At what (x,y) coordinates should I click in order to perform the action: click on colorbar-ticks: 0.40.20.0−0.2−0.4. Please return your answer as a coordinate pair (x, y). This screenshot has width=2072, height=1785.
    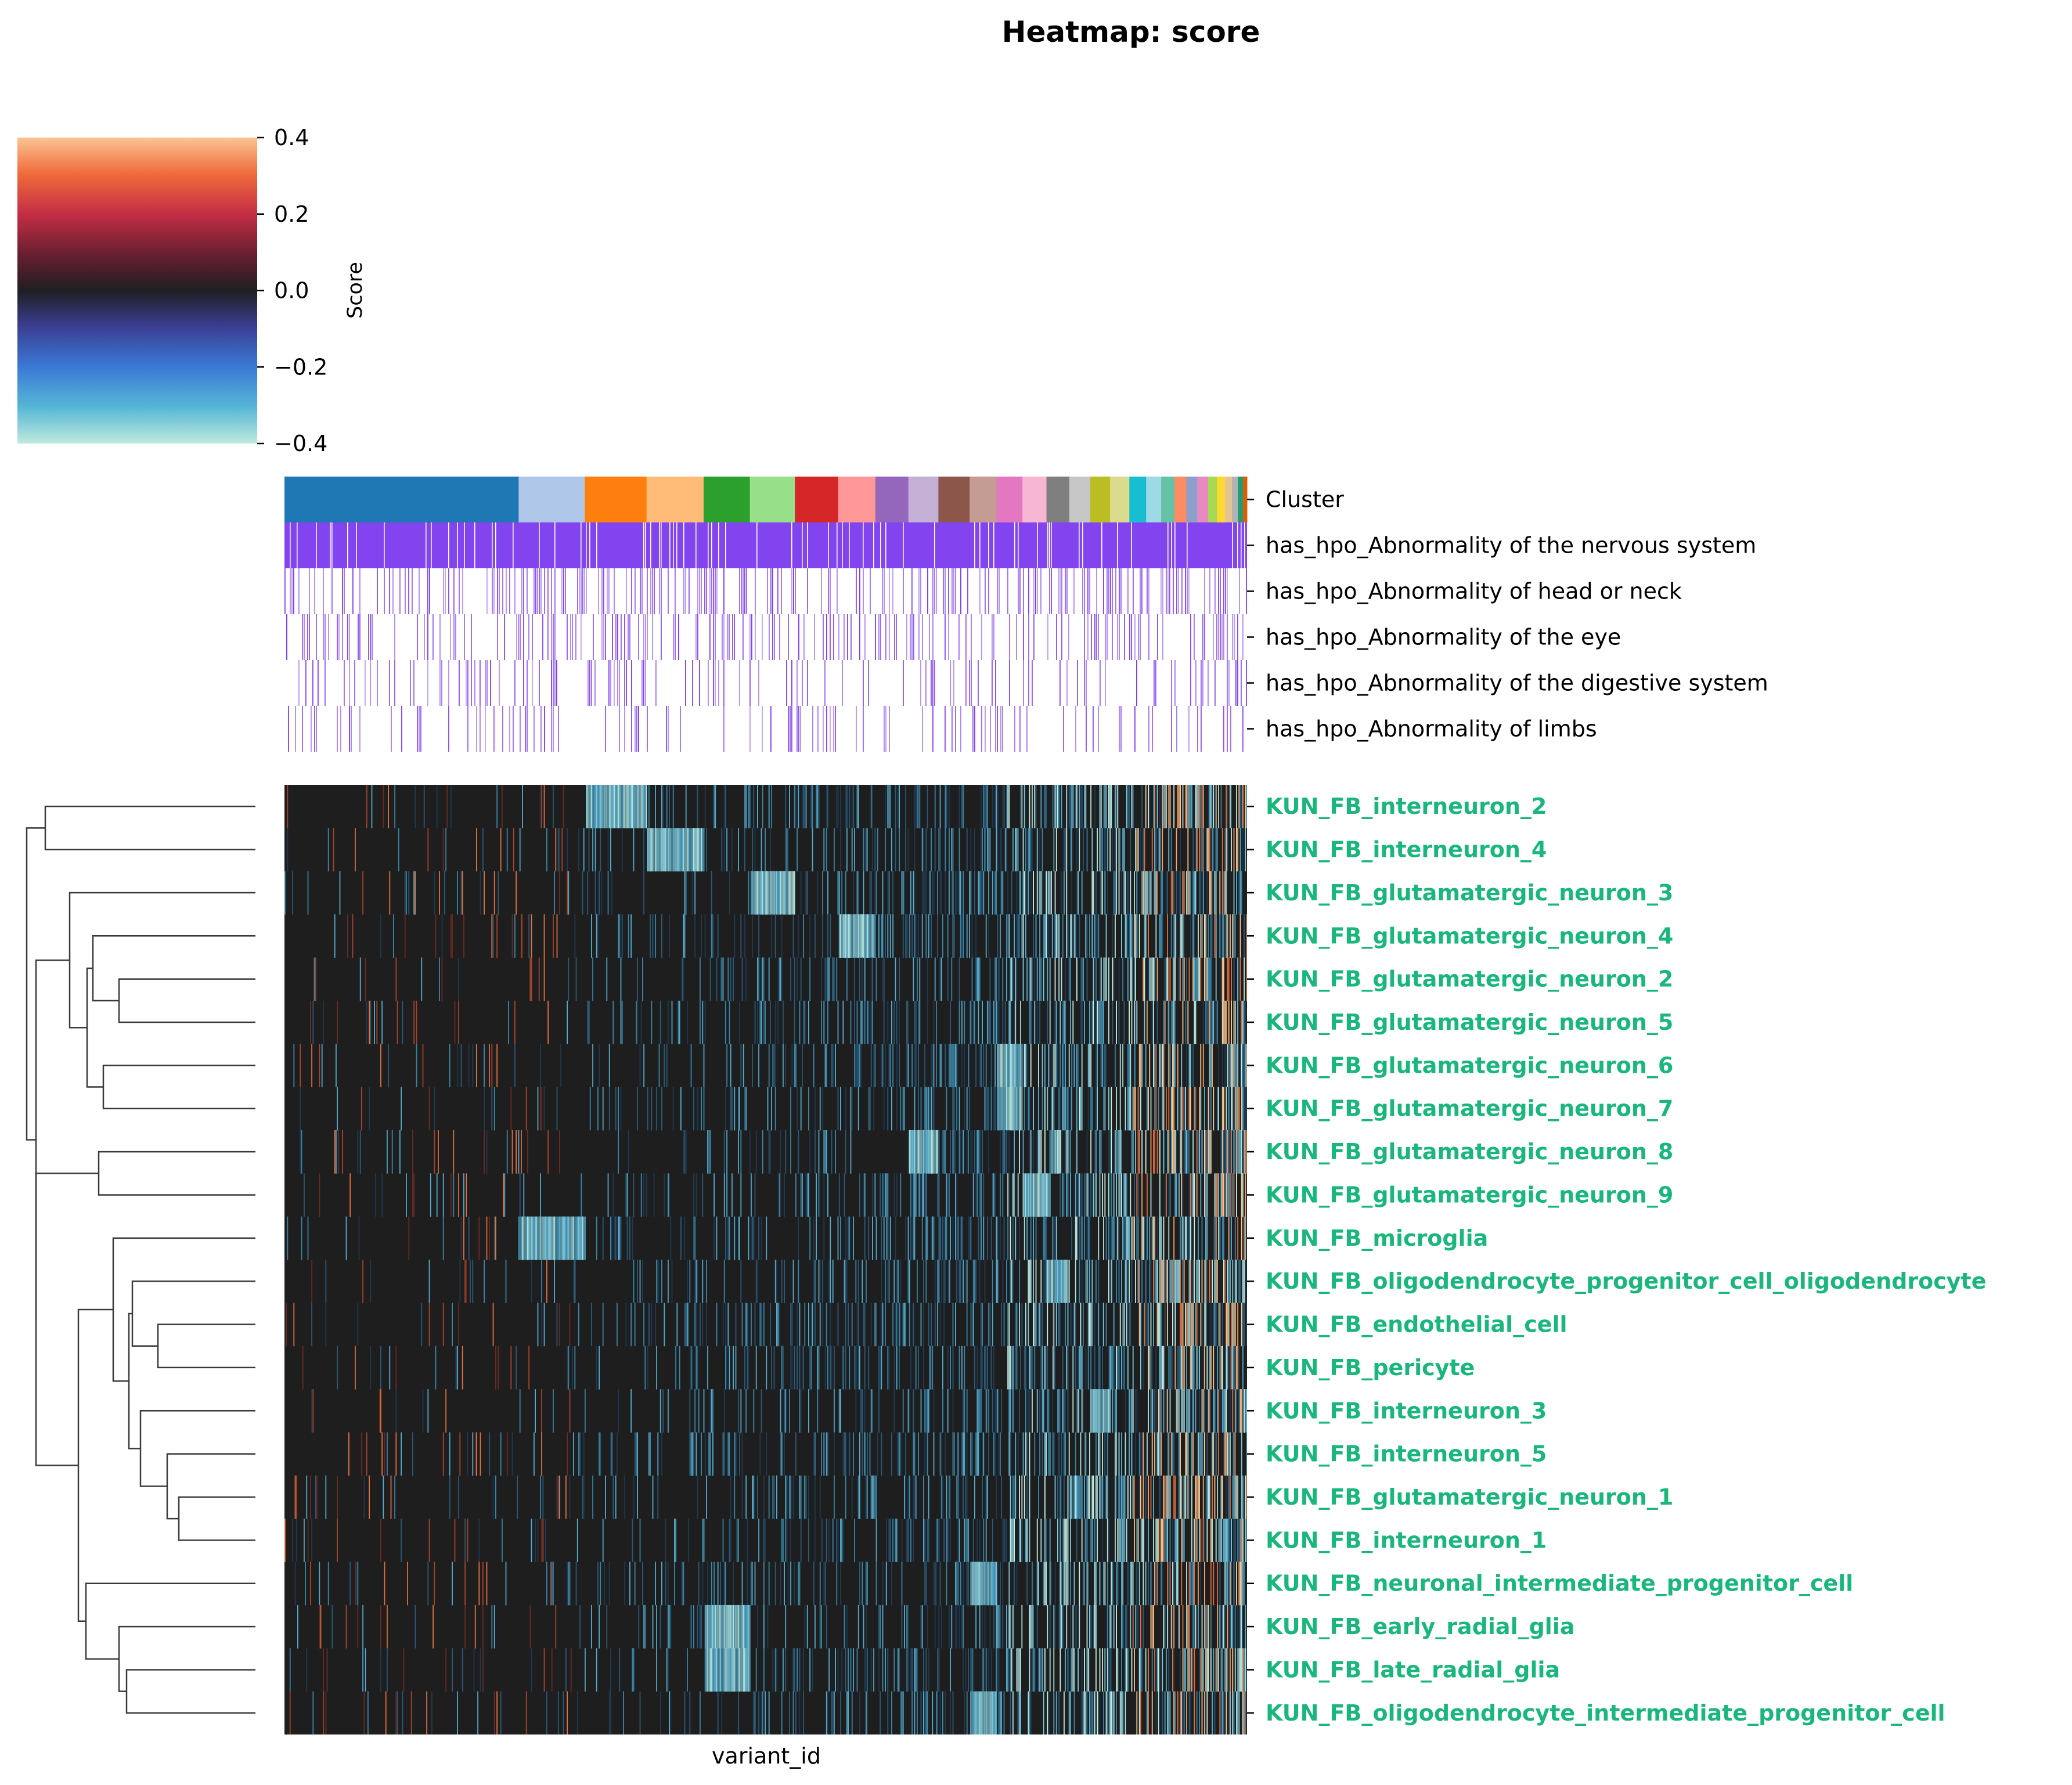
    Looking at the image, I should click on (292, 290).